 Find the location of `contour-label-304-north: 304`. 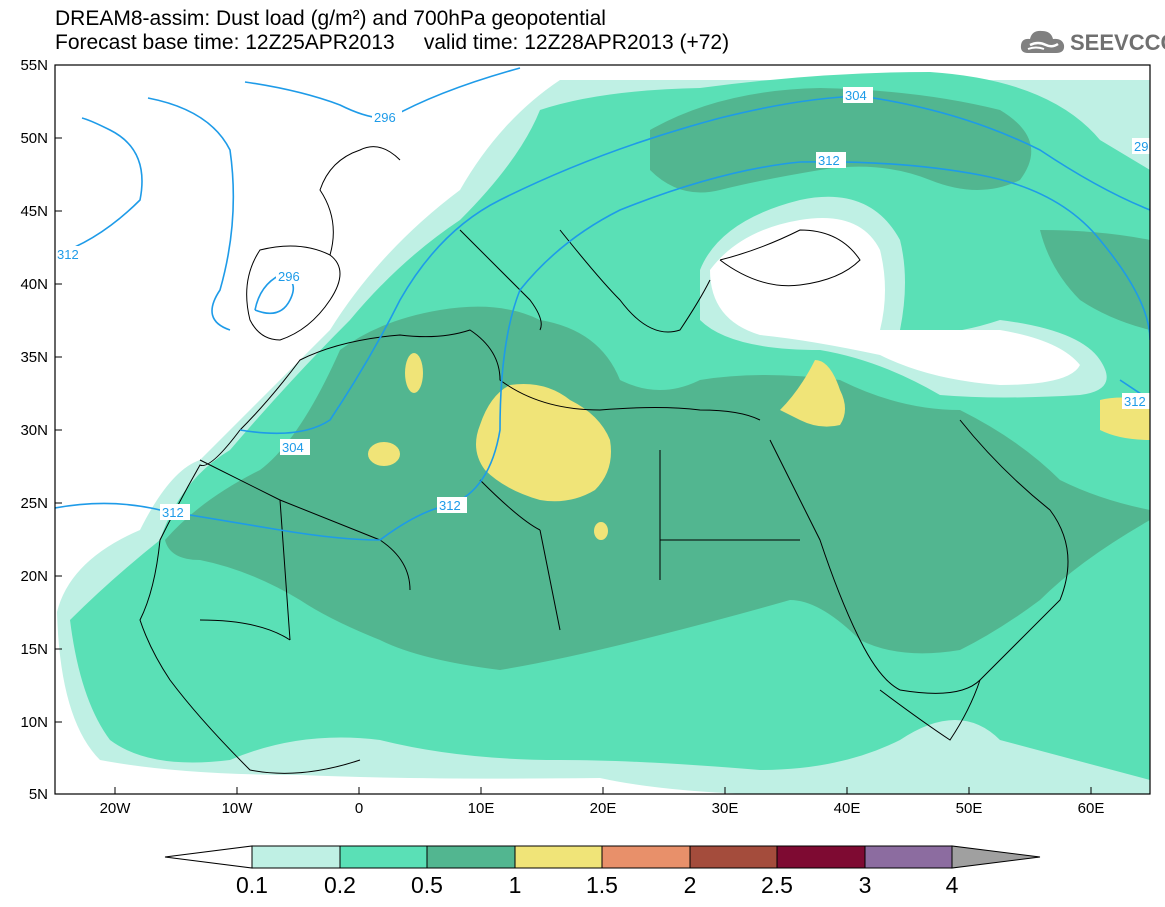

contour-label-304-north: 304 is located at coordinates (856, 95).